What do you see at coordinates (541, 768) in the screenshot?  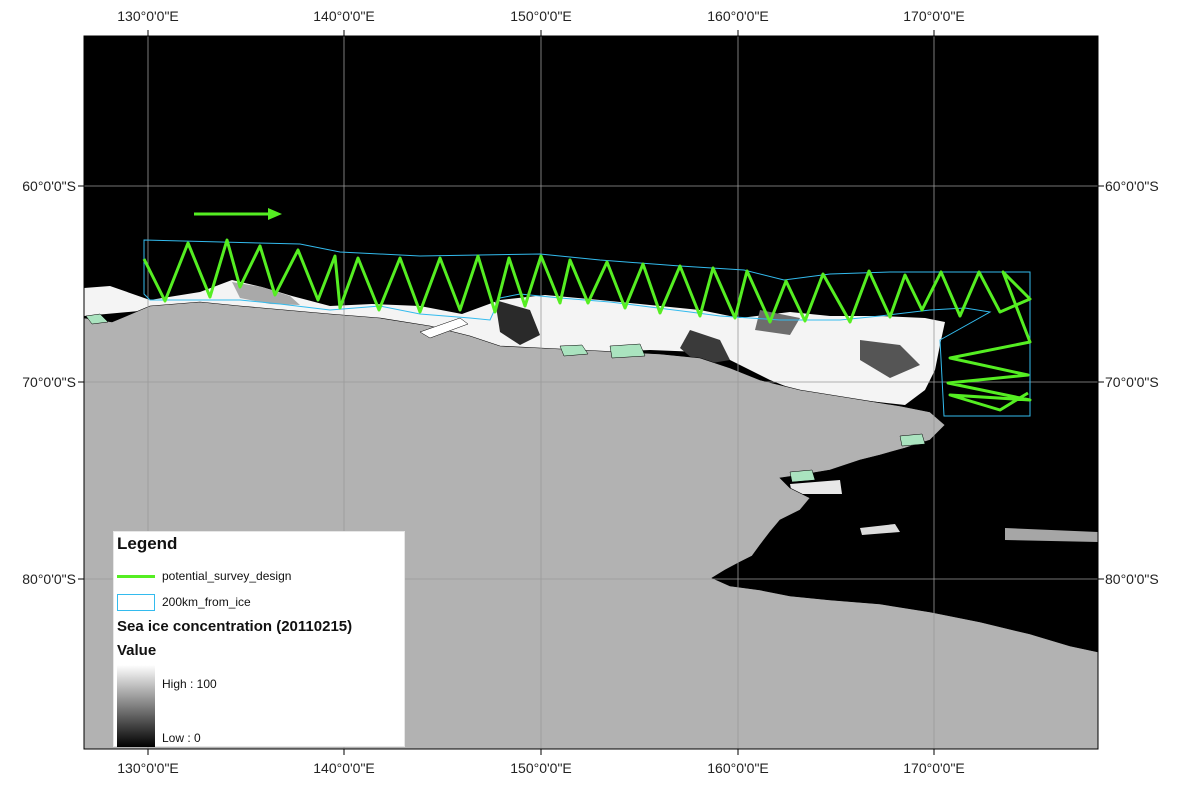 I see `lon-label-150e-bottom: 150°0'0"E` at bounding box center [541, 768].